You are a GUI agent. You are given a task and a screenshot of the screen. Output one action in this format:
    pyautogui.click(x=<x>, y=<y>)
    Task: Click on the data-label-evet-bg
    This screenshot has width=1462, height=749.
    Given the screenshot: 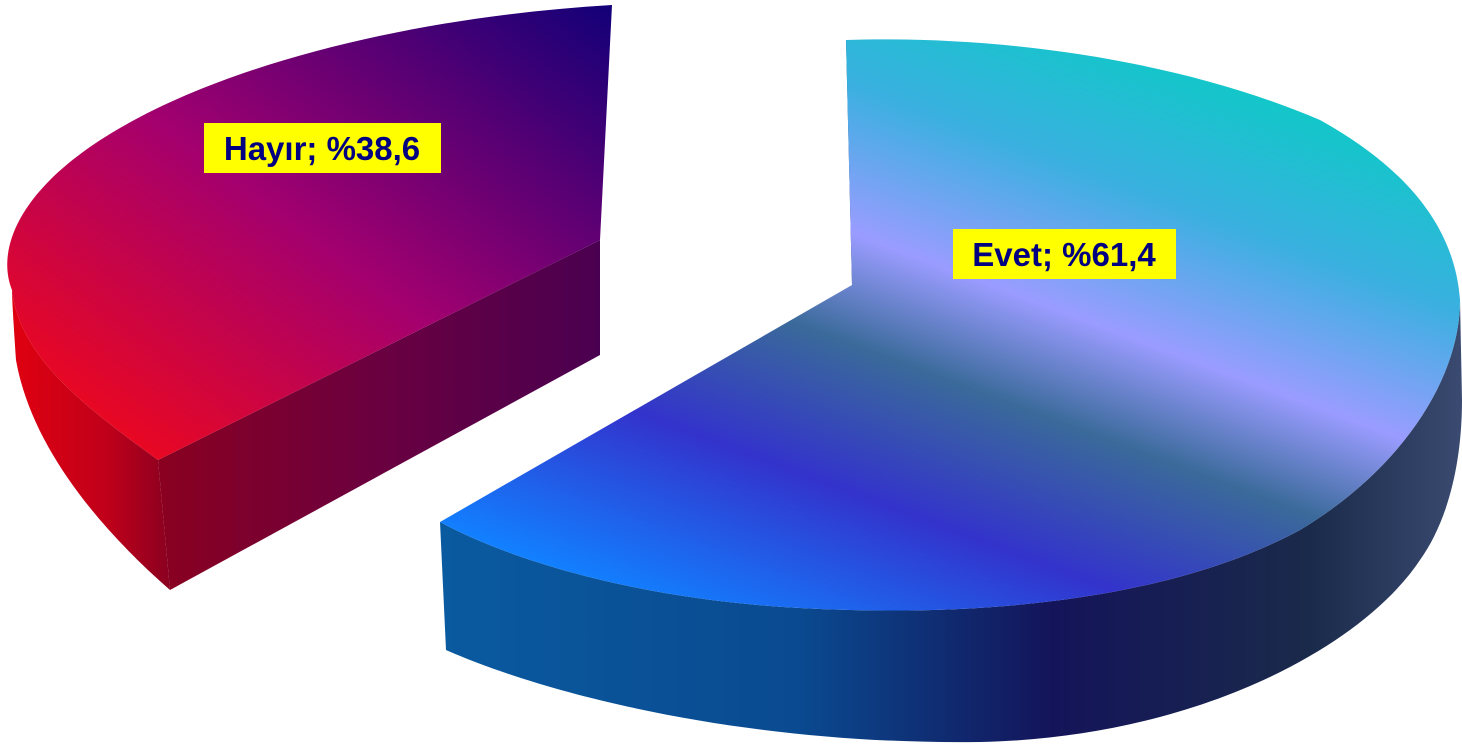 What is the action you would take?
    pyautogui.click(x=1064, y=254)
    